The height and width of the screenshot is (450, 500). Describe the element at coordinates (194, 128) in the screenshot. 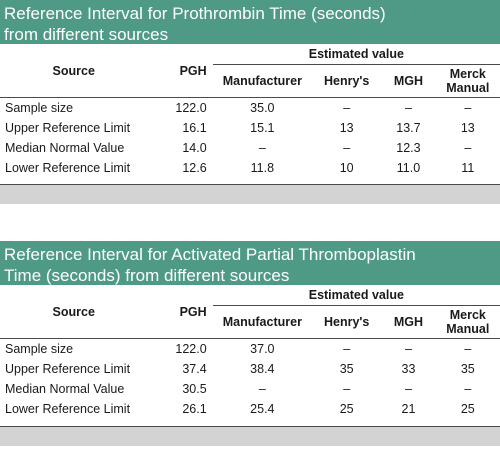

I see `cell-pgh: 16.1` at that location.